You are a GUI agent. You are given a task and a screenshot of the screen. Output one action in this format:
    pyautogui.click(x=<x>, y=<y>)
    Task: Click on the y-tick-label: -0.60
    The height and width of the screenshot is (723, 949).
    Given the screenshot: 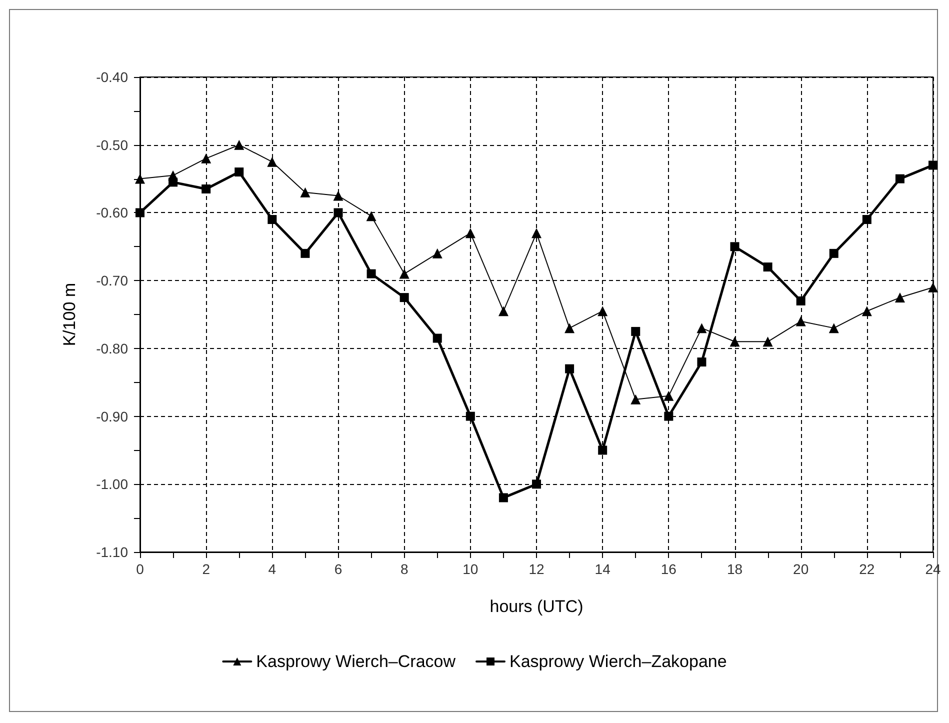 What is the action you would take?
    pyautogui.click(x=112, y=212)
    